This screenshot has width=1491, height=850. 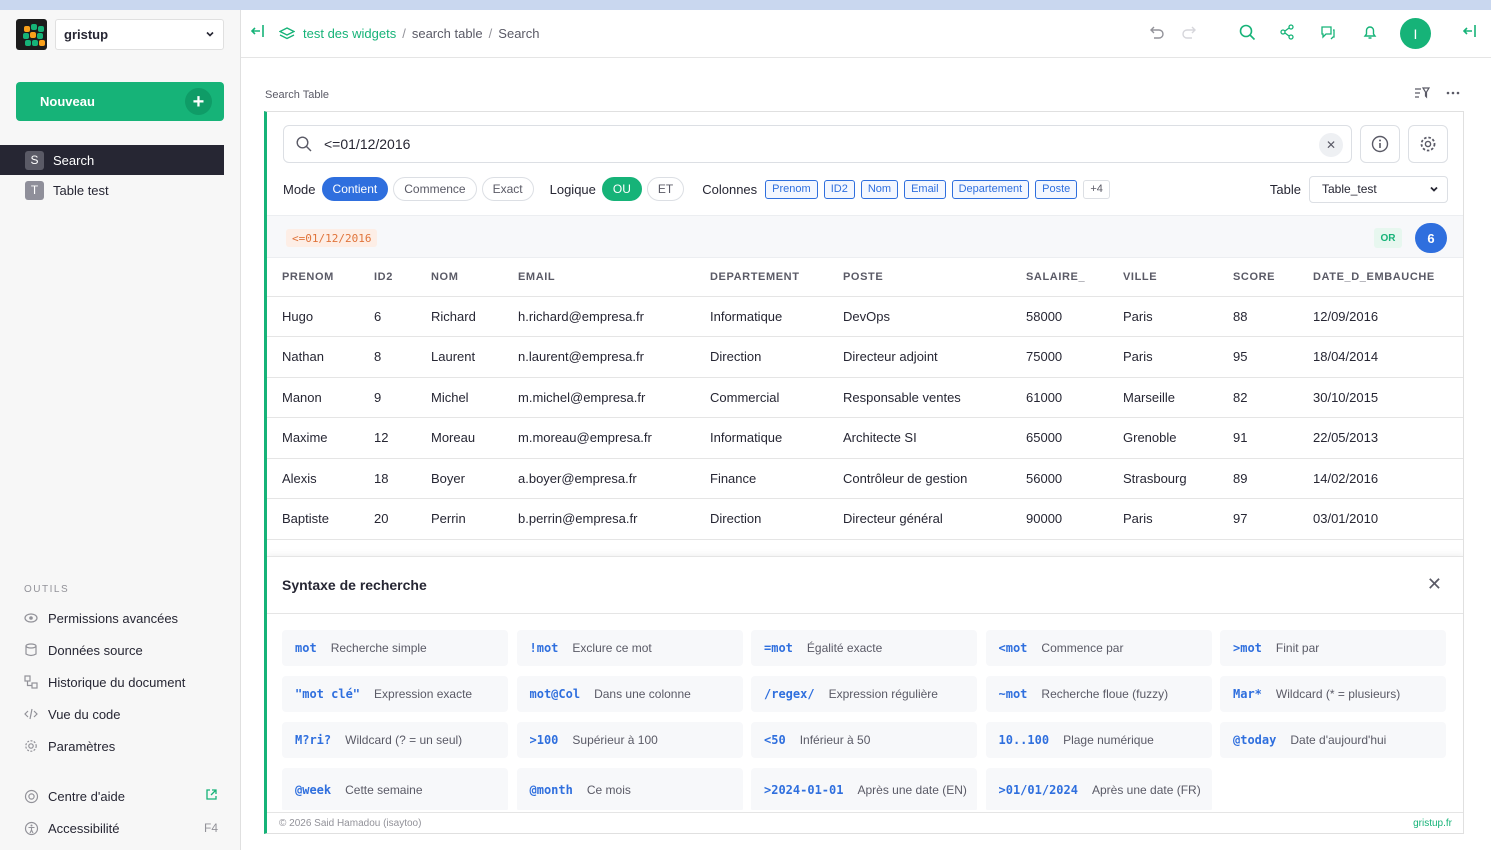 I want to click on more-options-icon, so click(x=1453, y=94).